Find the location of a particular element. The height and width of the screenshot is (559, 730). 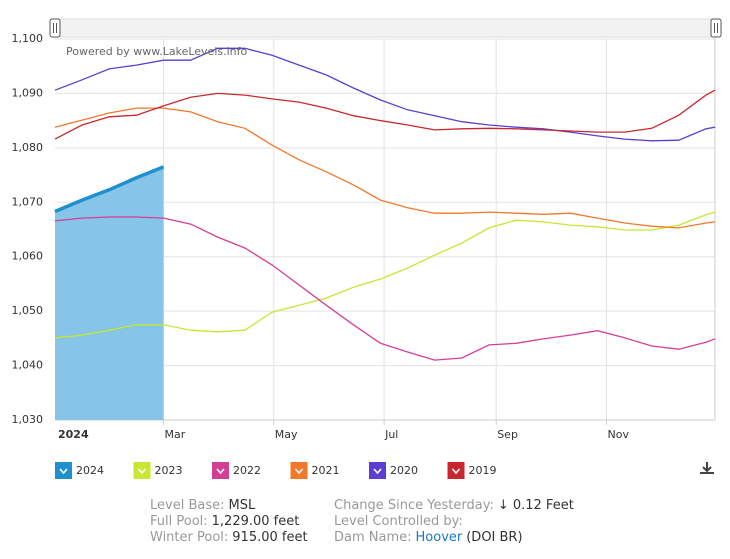

legend-item: 2023 is located at coordinates (158, 470).